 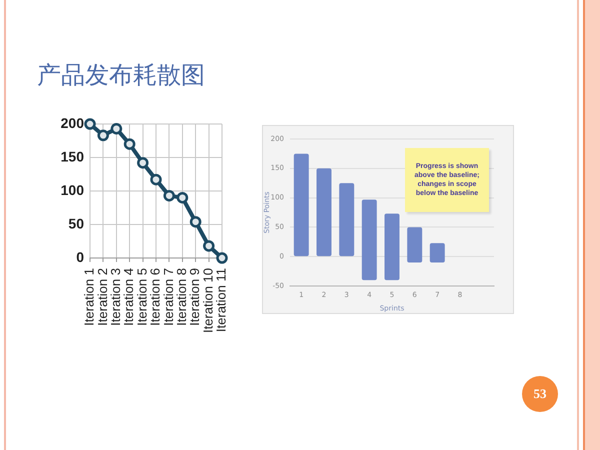 I want to click on x-tick-label: Iteration 9, so click(x=194, y=297).